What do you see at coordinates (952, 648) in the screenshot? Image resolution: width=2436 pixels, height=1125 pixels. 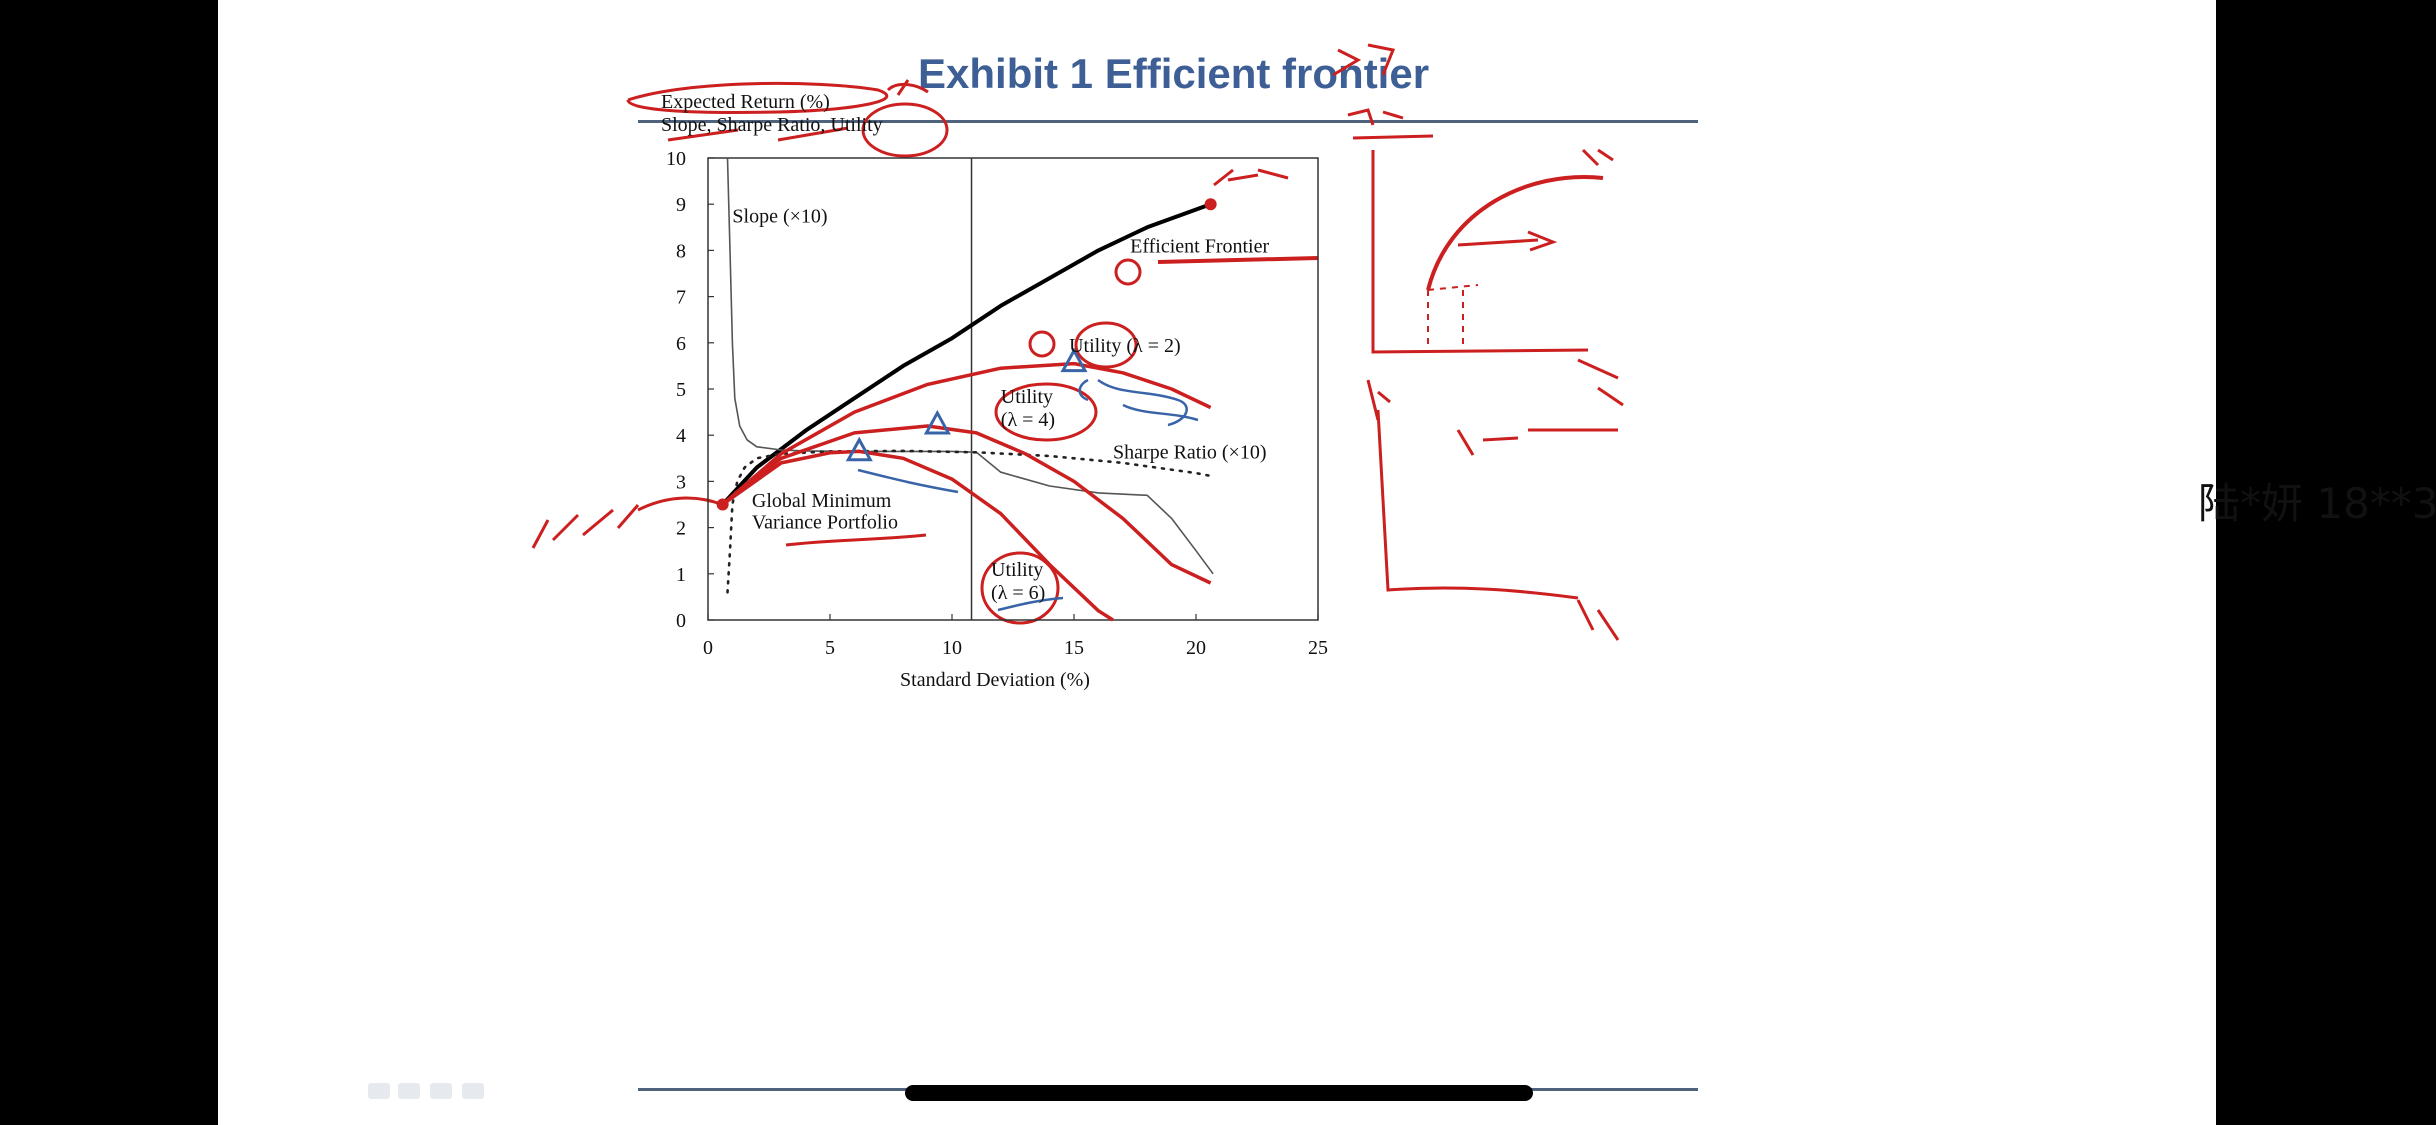 I see `x-tick-label: 10` at bounding box center [952, 648].